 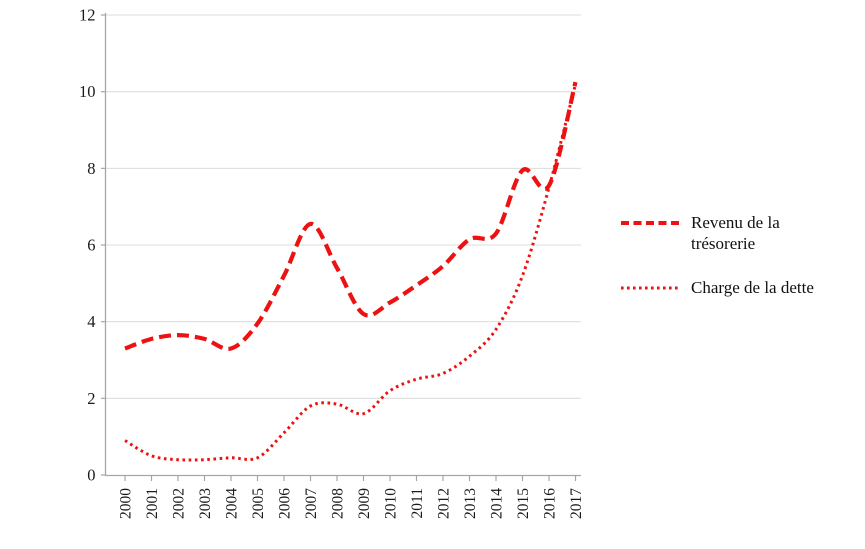 I want to click on x-axis-tick-label: 2013, so click(x=470, y=503).